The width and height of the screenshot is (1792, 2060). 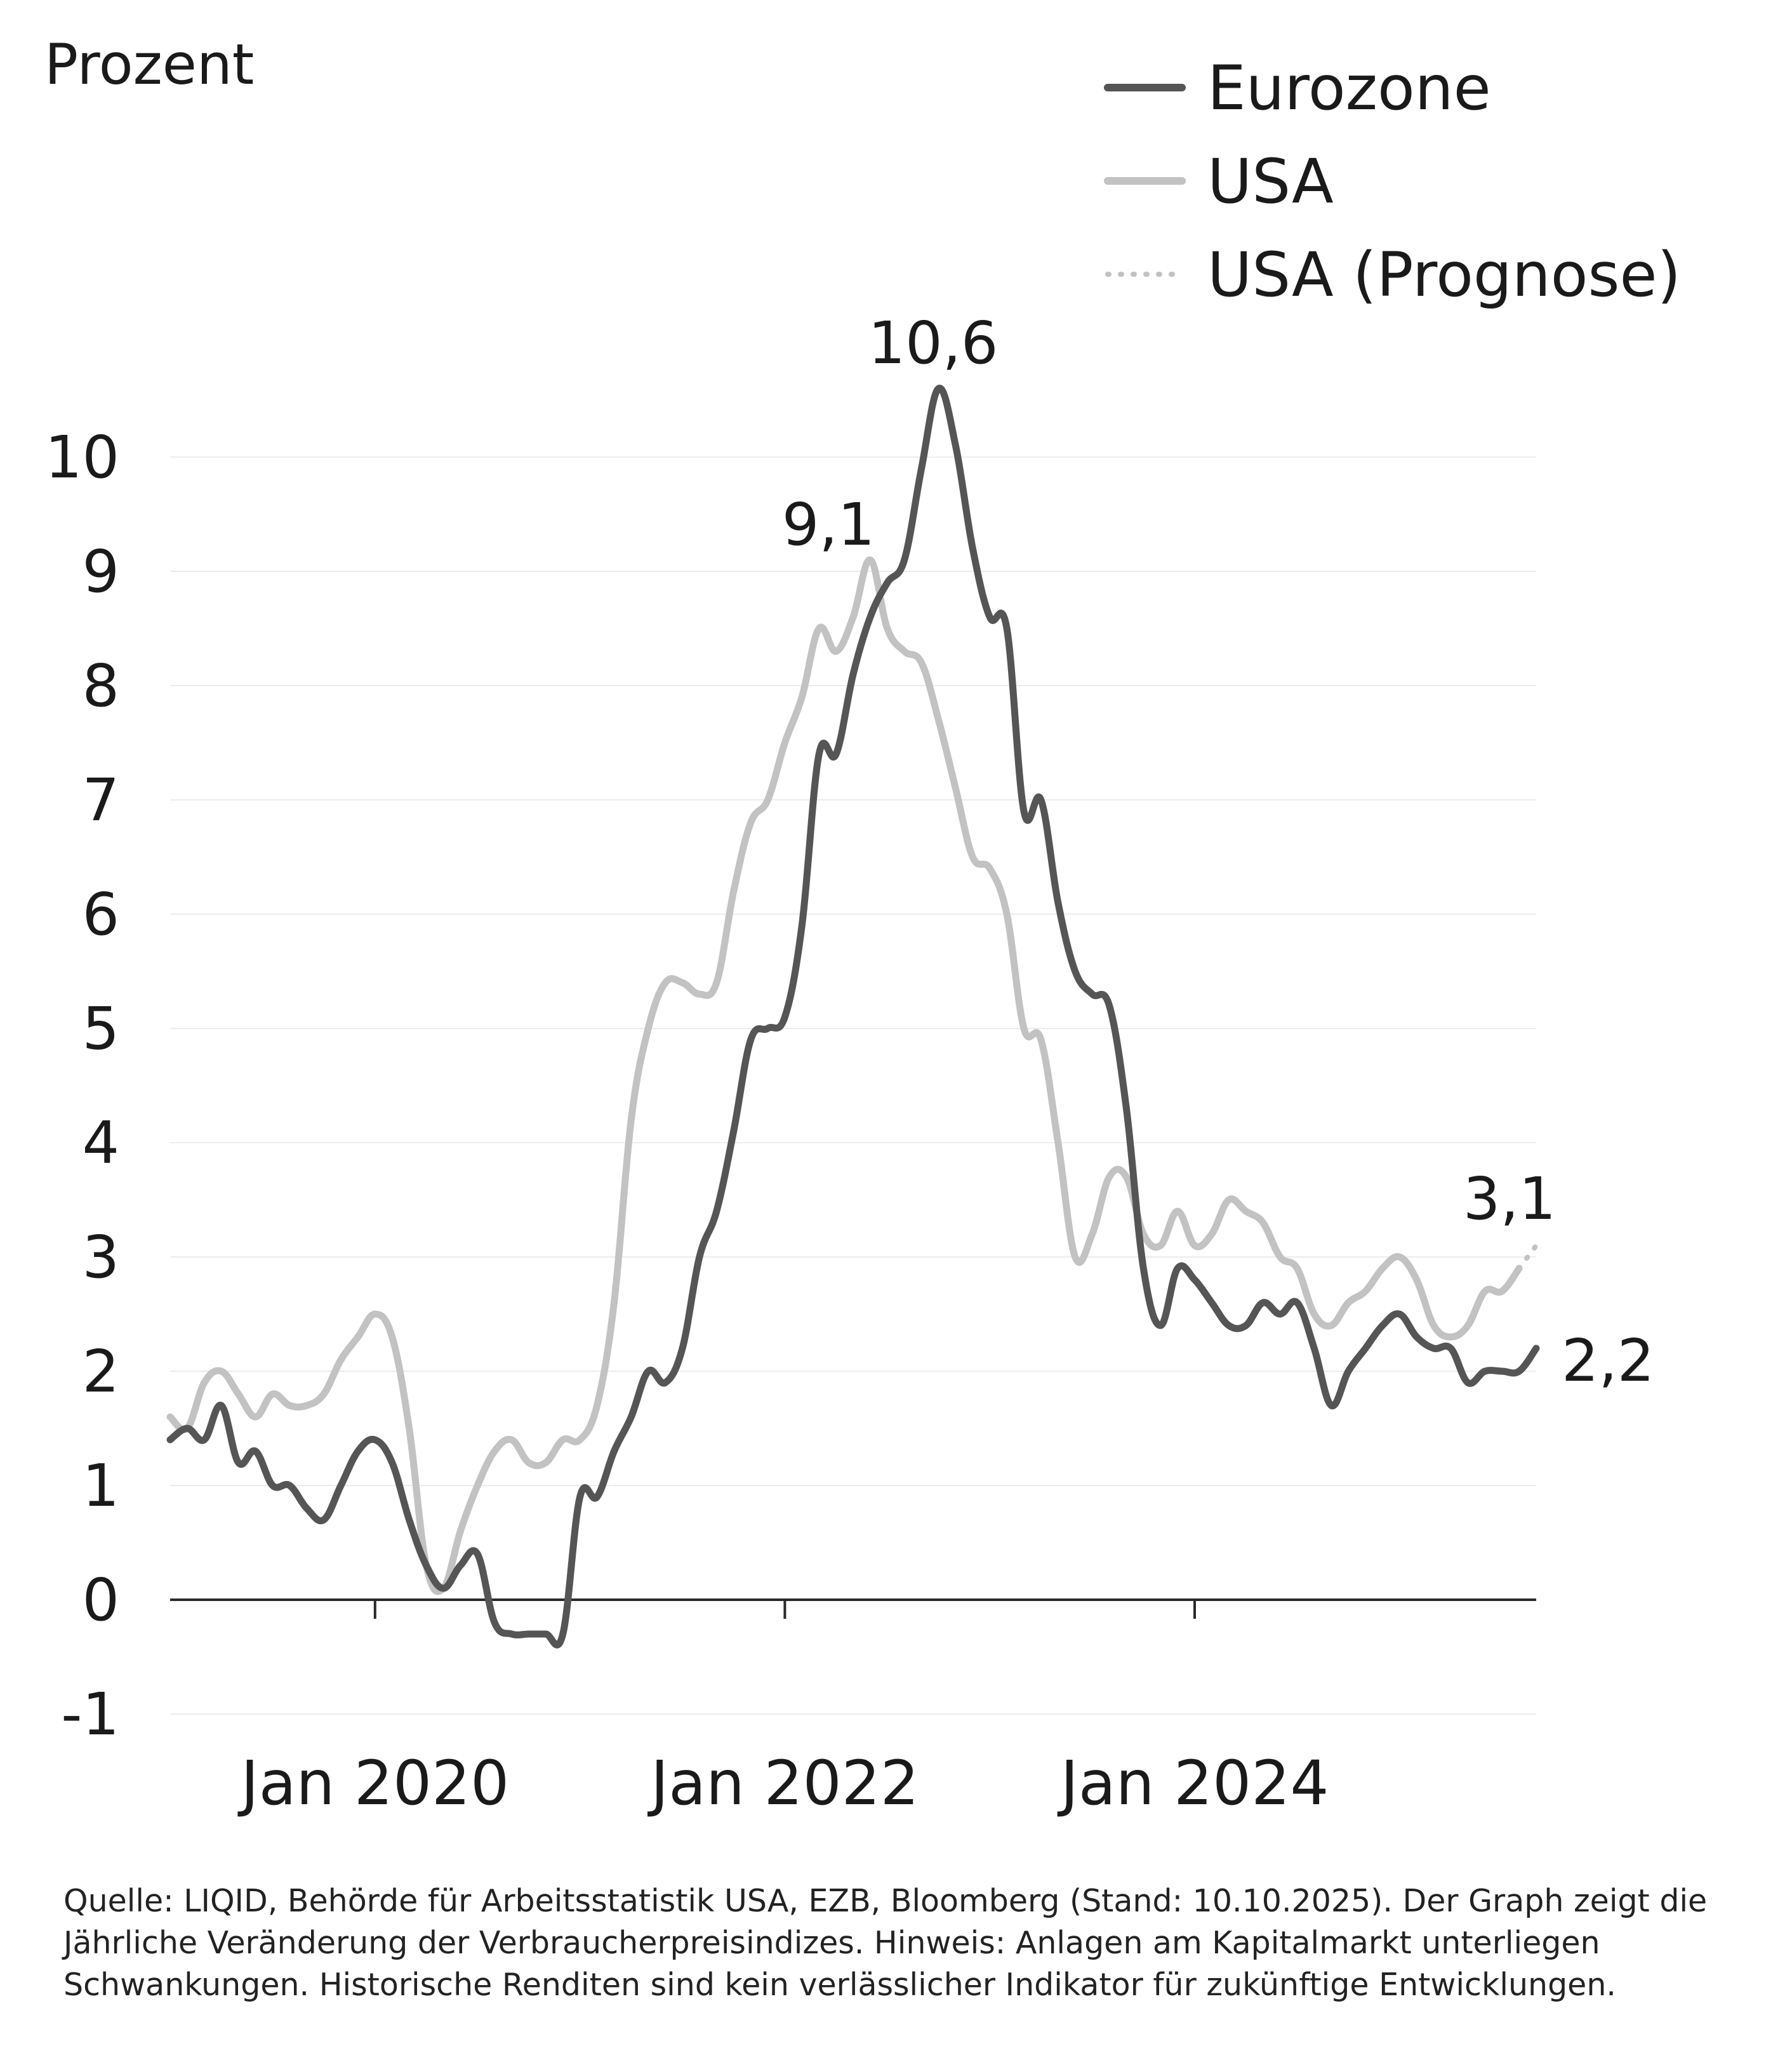 What do you see at coordinates (1349, 88) in the screenshot?
I see `legend-label: Eurozone` at bounding box center [1349, 88].